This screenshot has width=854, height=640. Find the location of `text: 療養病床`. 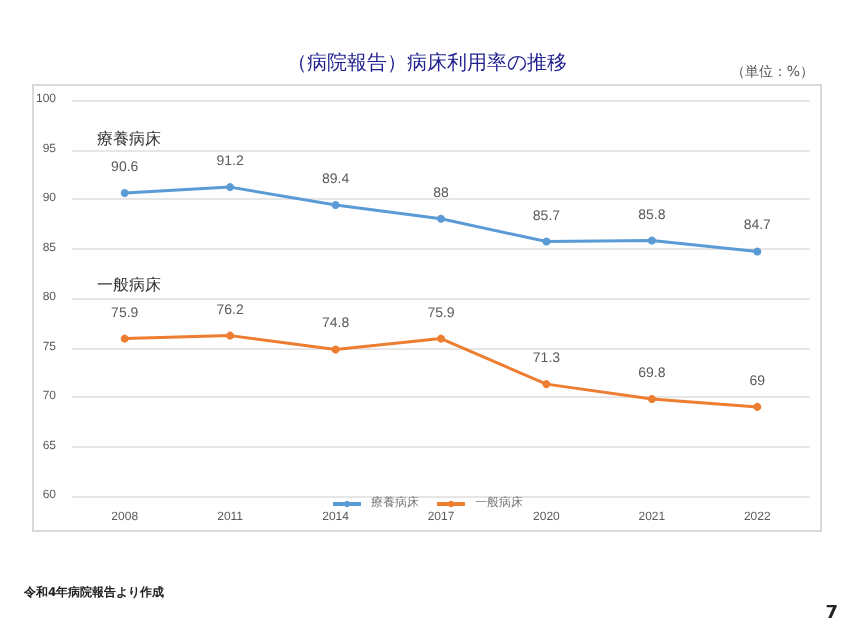

text: 療養病床 is located at coordinates (128, 139).